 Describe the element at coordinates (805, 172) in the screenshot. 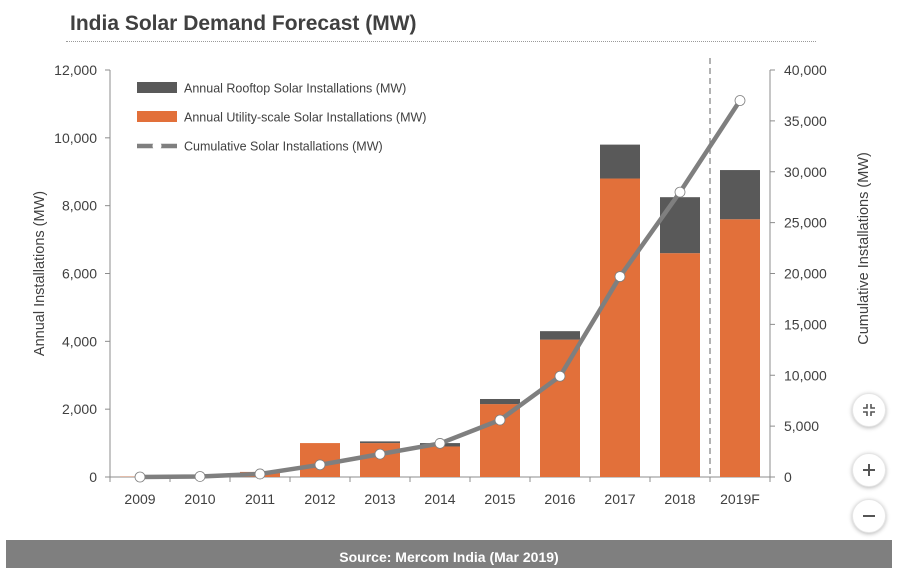

I see `y-tick-label-right: 30,000` at that location.